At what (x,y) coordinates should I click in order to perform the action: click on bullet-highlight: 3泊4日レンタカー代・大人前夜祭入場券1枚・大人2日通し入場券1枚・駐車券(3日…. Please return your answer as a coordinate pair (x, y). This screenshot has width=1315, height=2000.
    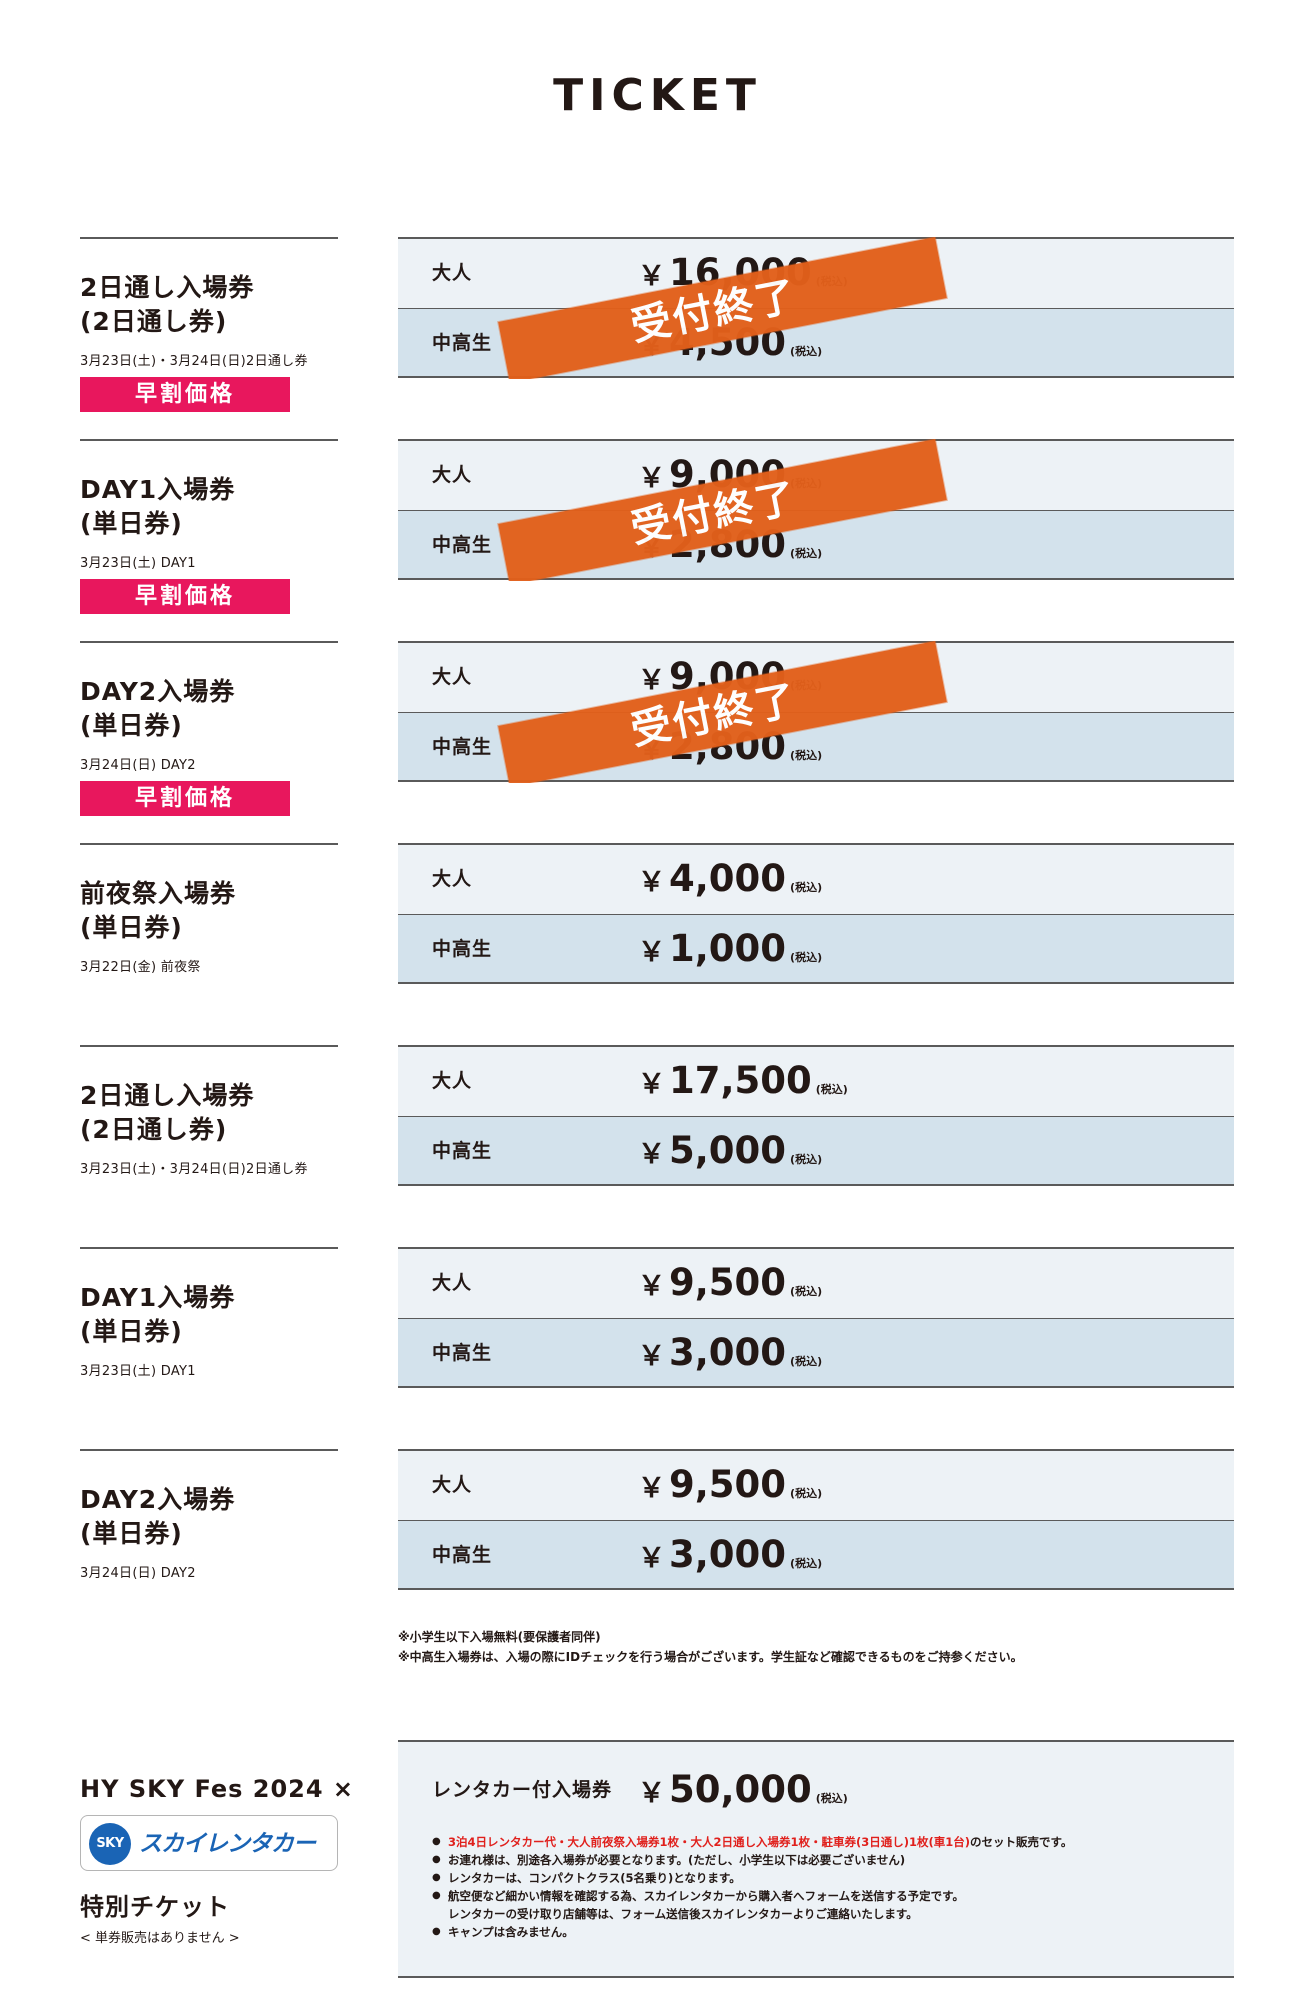
    Looking at the image, I should click on (709, 1842).